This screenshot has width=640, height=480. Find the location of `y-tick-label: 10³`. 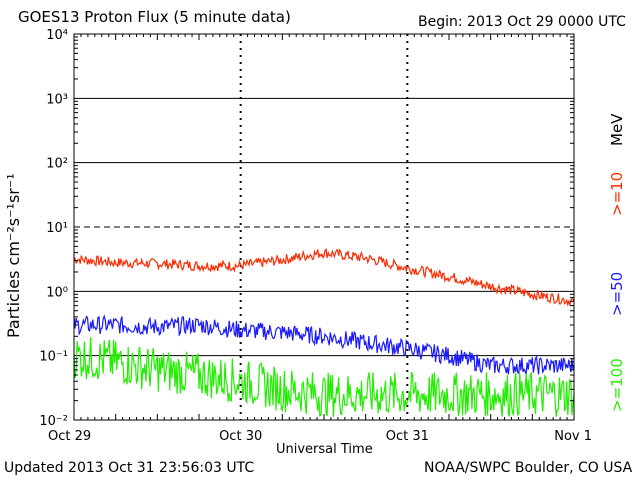

y-tick-label: 10³ is located at coordinates (57, 99).